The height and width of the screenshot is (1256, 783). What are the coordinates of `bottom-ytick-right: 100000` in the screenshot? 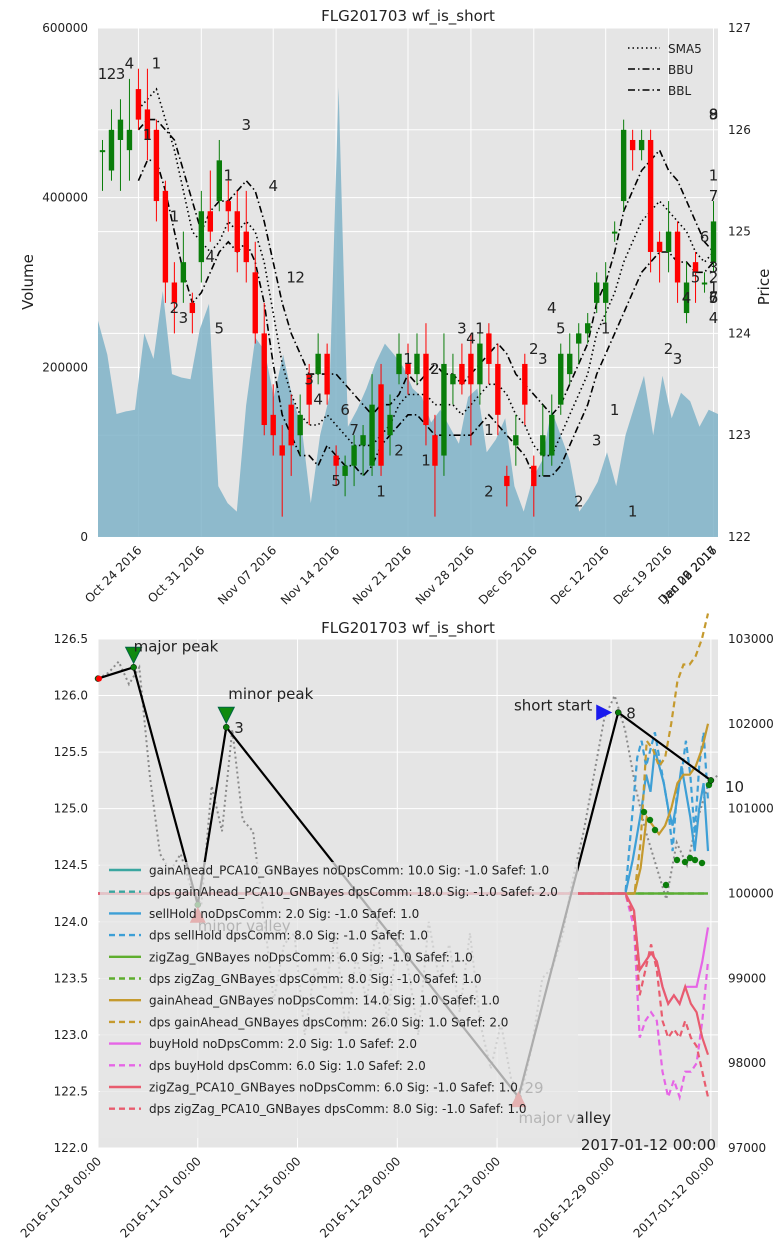 It's located at (751, 894).